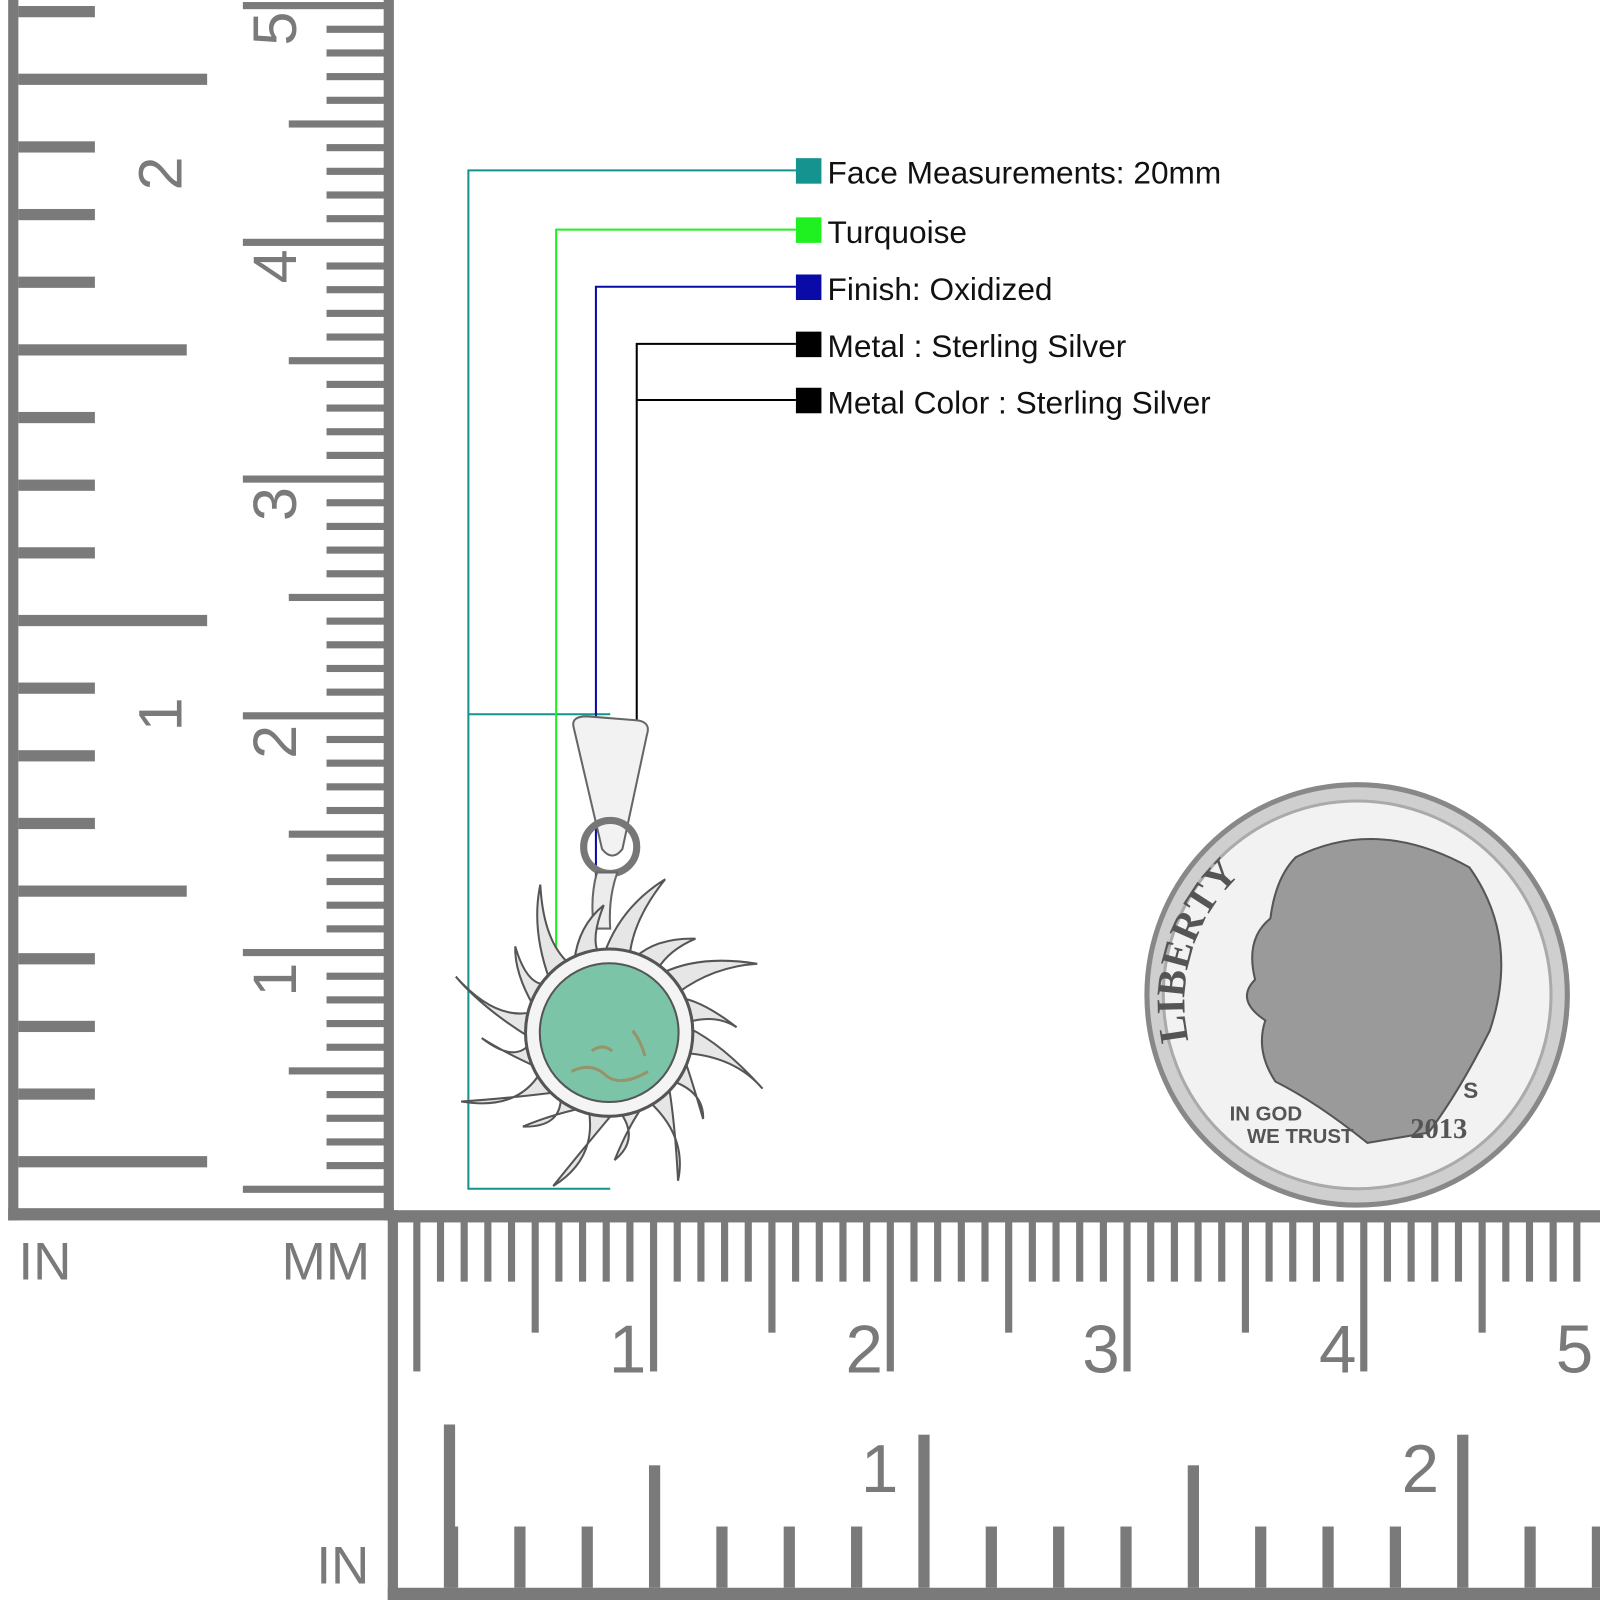 This screenshot has width=1600, height=1600. I want to click on callout-lines, so click(631, 679).